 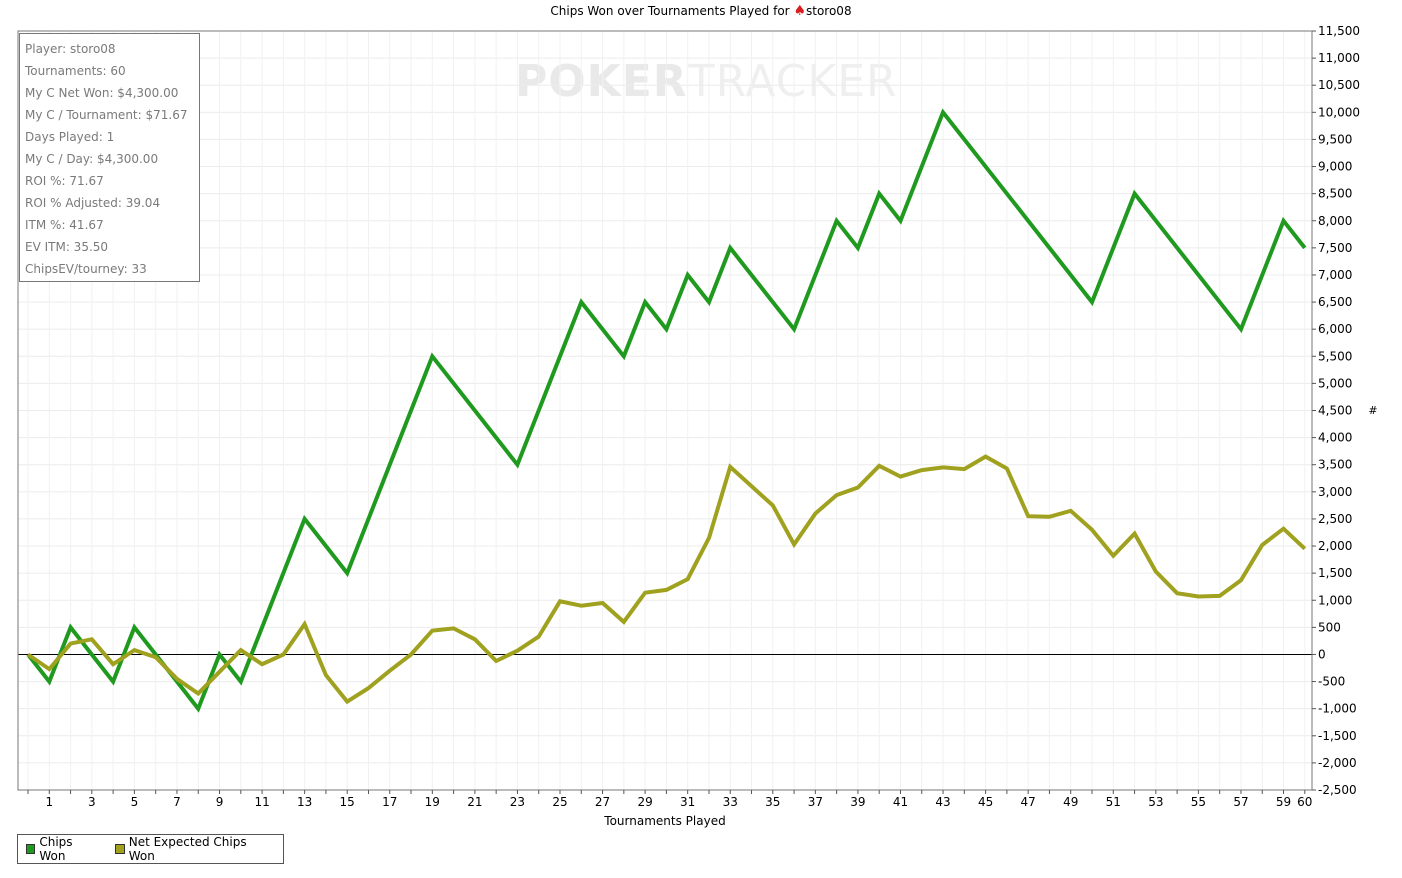 What do you see at coordinates (772, 802) in the screenshot?
I see `x-tick-label: 35` at bounding box center [772, 802].